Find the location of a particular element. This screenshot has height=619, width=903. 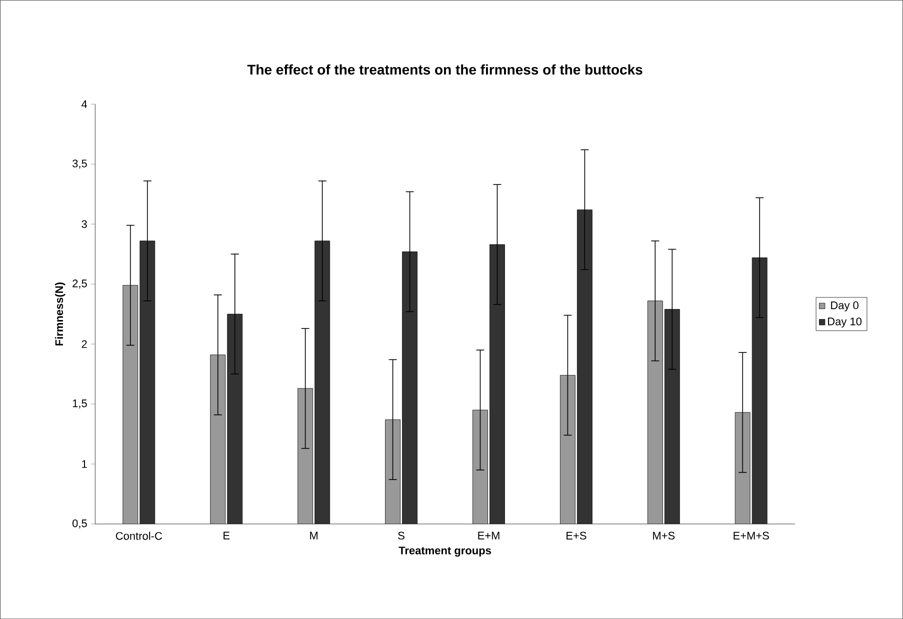

x-tick-label: M+S is located at coordinates (664, 536).